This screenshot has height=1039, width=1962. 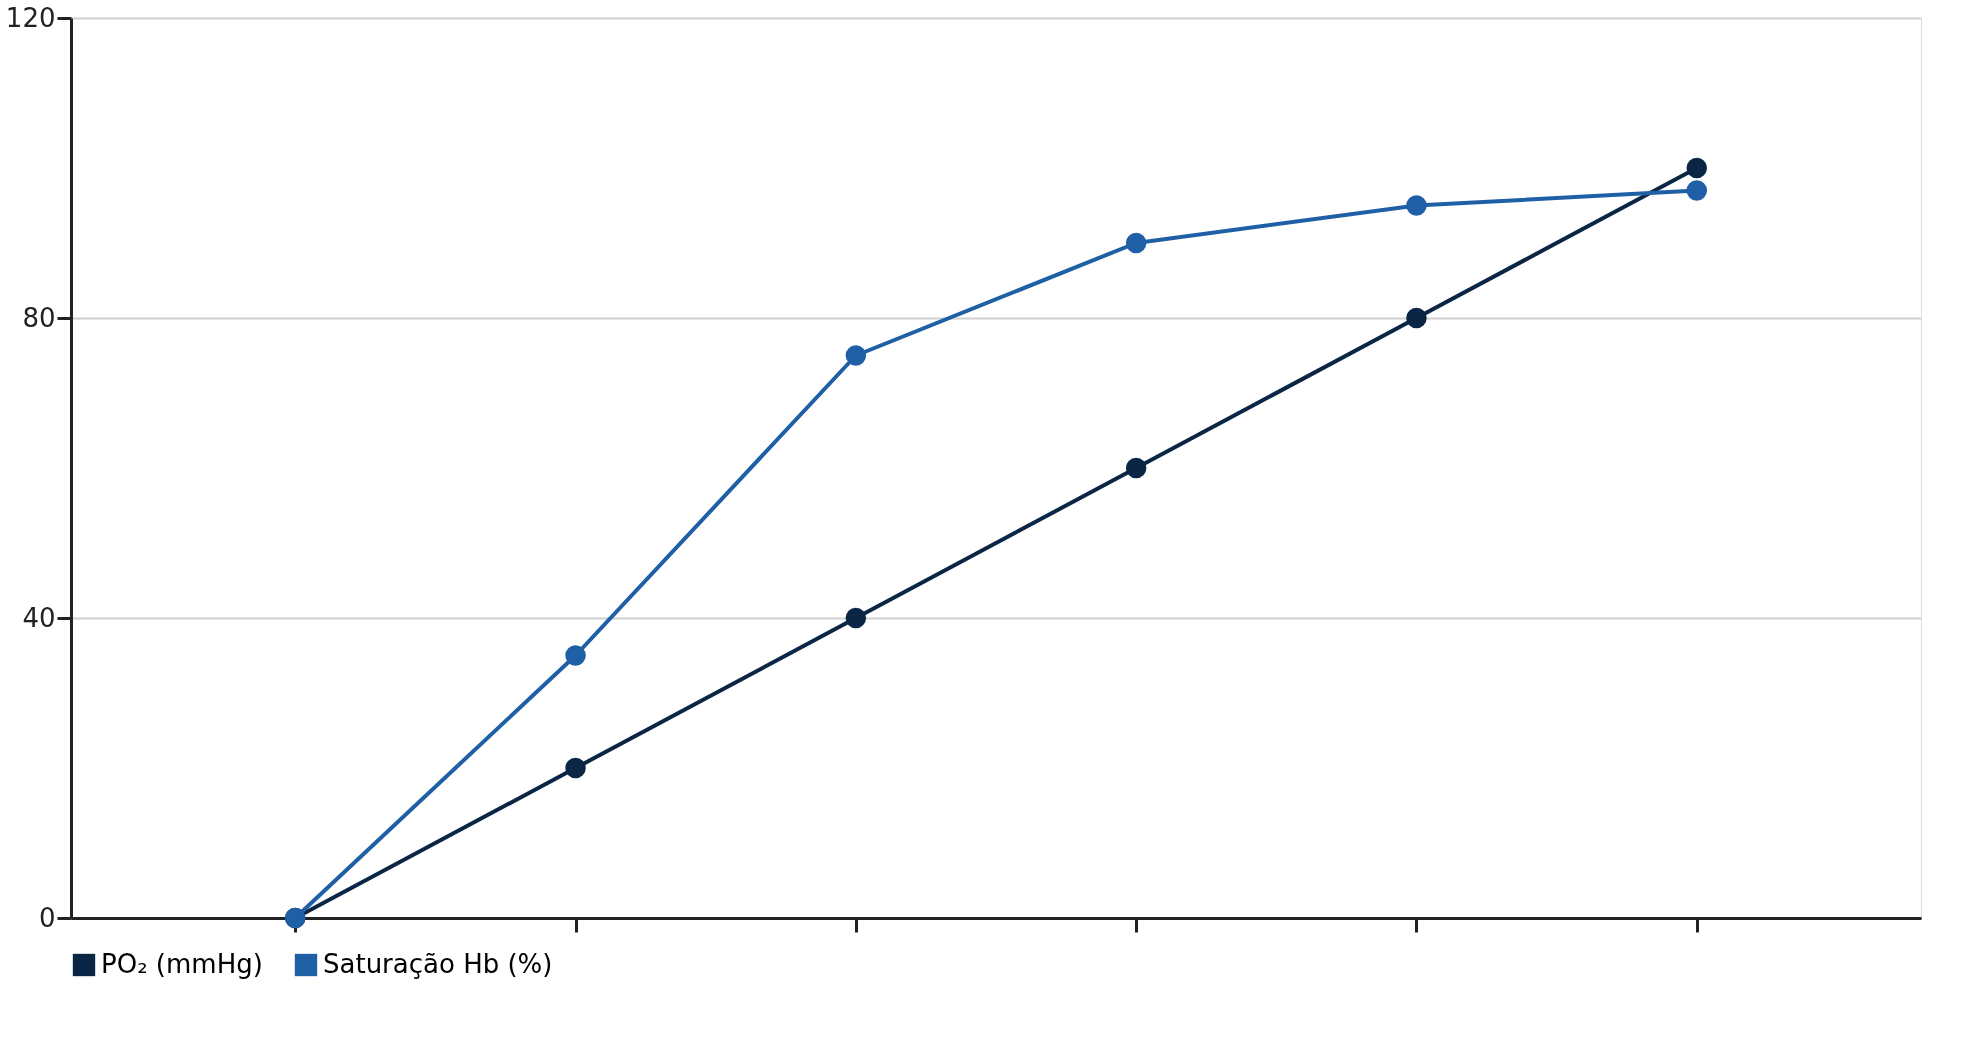 I want to click on y-tick-label: 80, so click(x=39, y=317).